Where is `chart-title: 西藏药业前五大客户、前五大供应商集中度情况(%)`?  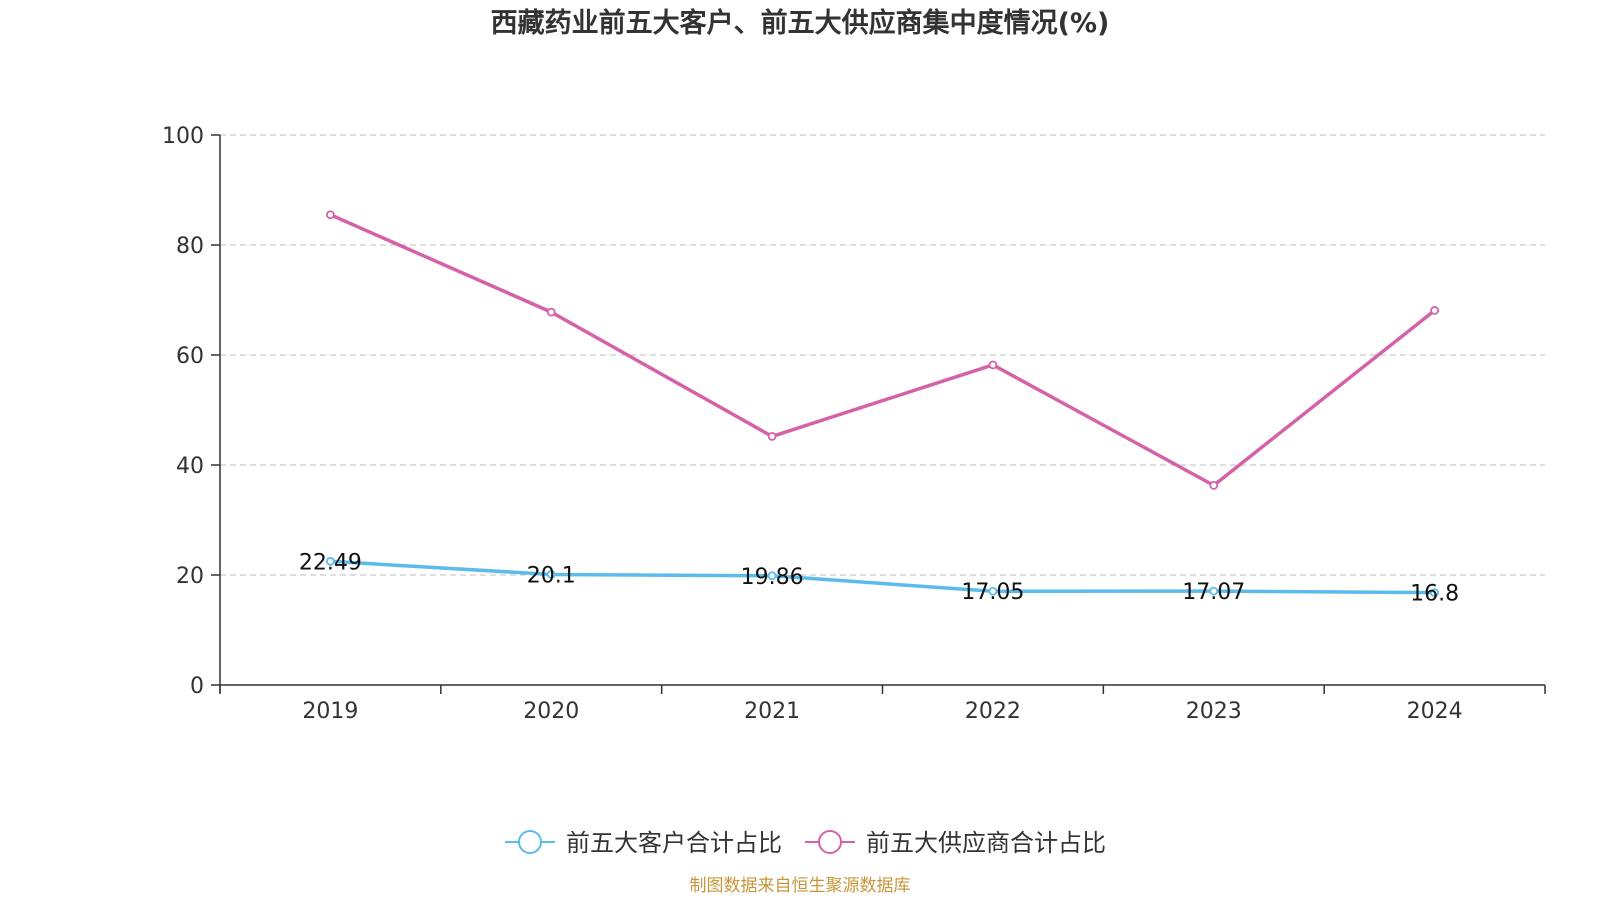 chart-title: 西藏药业前五大客户、前五大供应商集中度情况(%) is located at coordinates (800, 23).